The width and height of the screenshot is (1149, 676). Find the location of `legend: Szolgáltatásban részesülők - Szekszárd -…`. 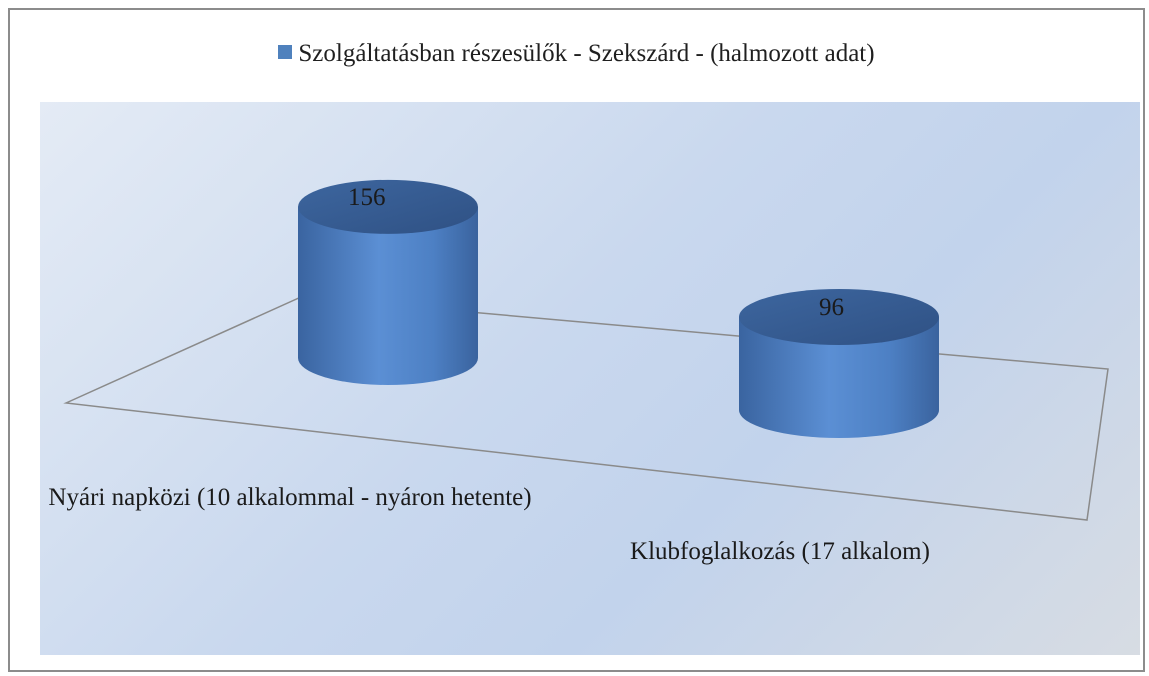

legend: Szolgáltatásban részesülők - Szekszárd -… is located at coordinates (576, 54).